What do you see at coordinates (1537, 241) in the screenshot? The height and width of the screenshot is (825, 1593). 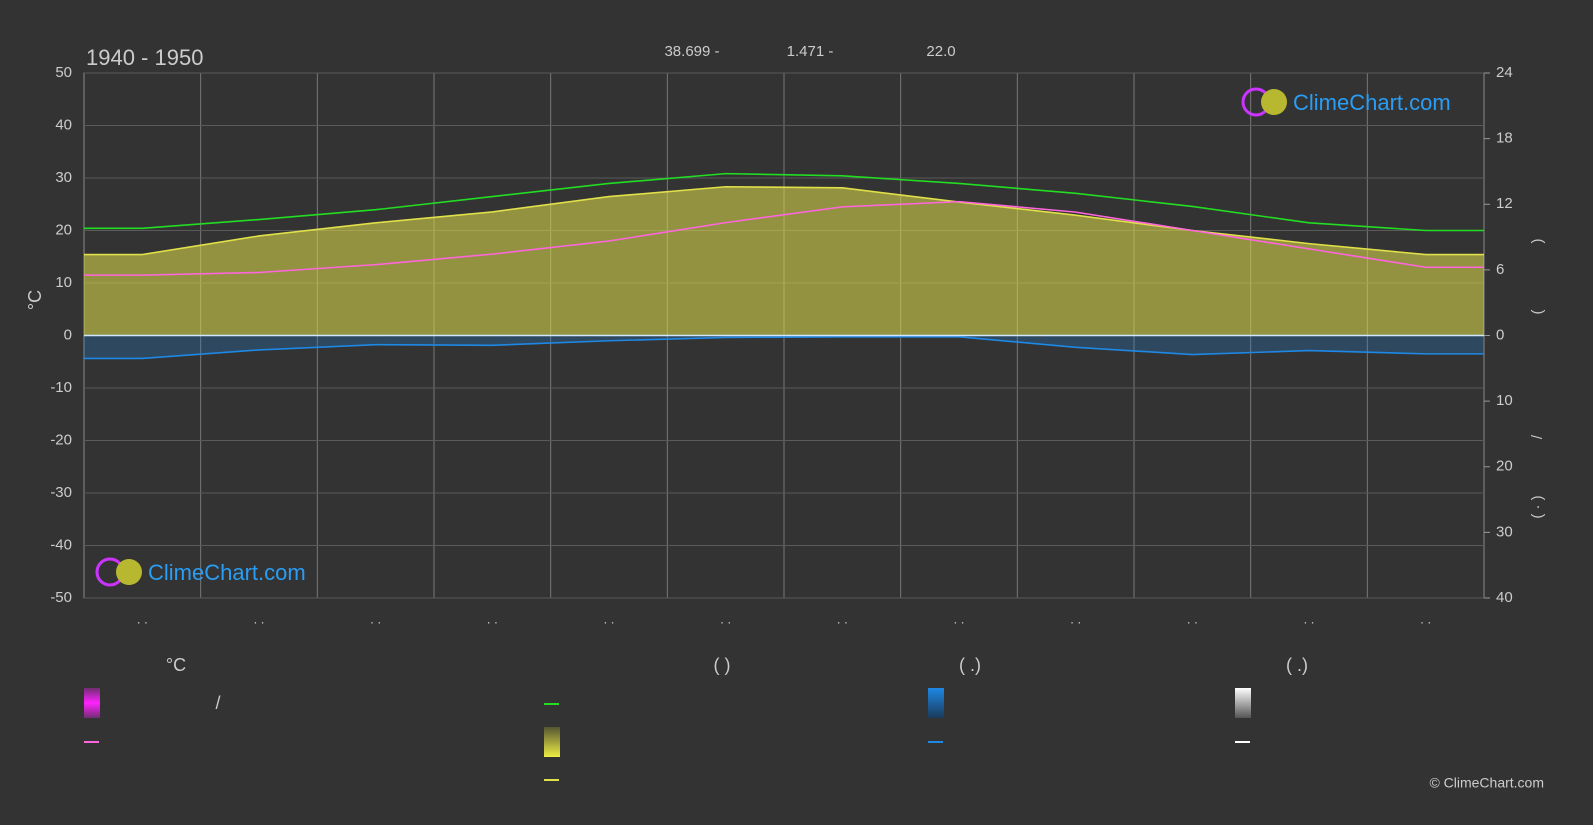 I see `y2-axis-label: )` at bounding box center [1537, 241].